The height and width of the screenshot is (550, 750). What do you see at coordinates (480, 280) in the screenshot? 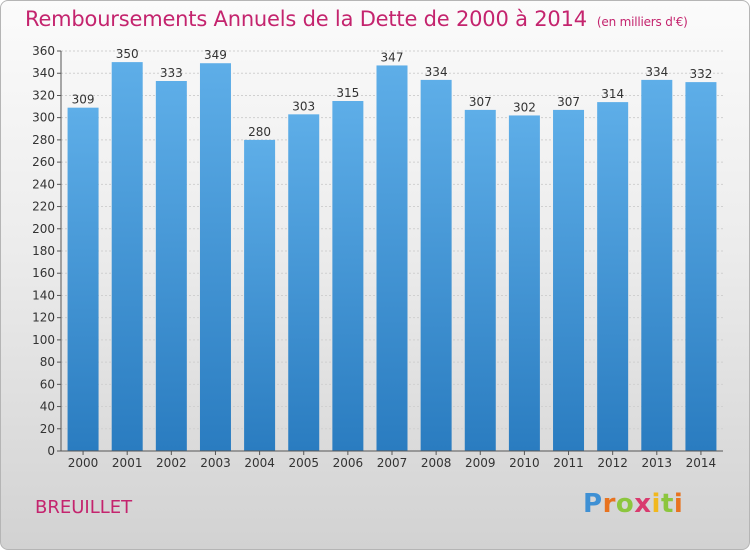
I see `bar-2009` at bounding box center [480, 280].